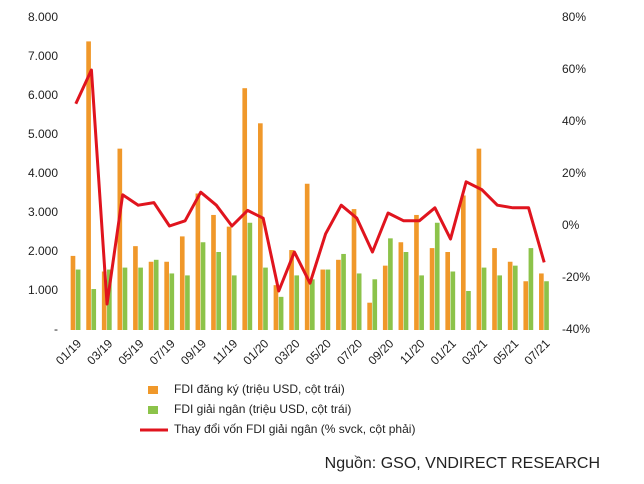  What do you see at coordinates (318, 351) in the screenshot?
I see `x-tick-label: 05/20` at bounding box center [318, 351].